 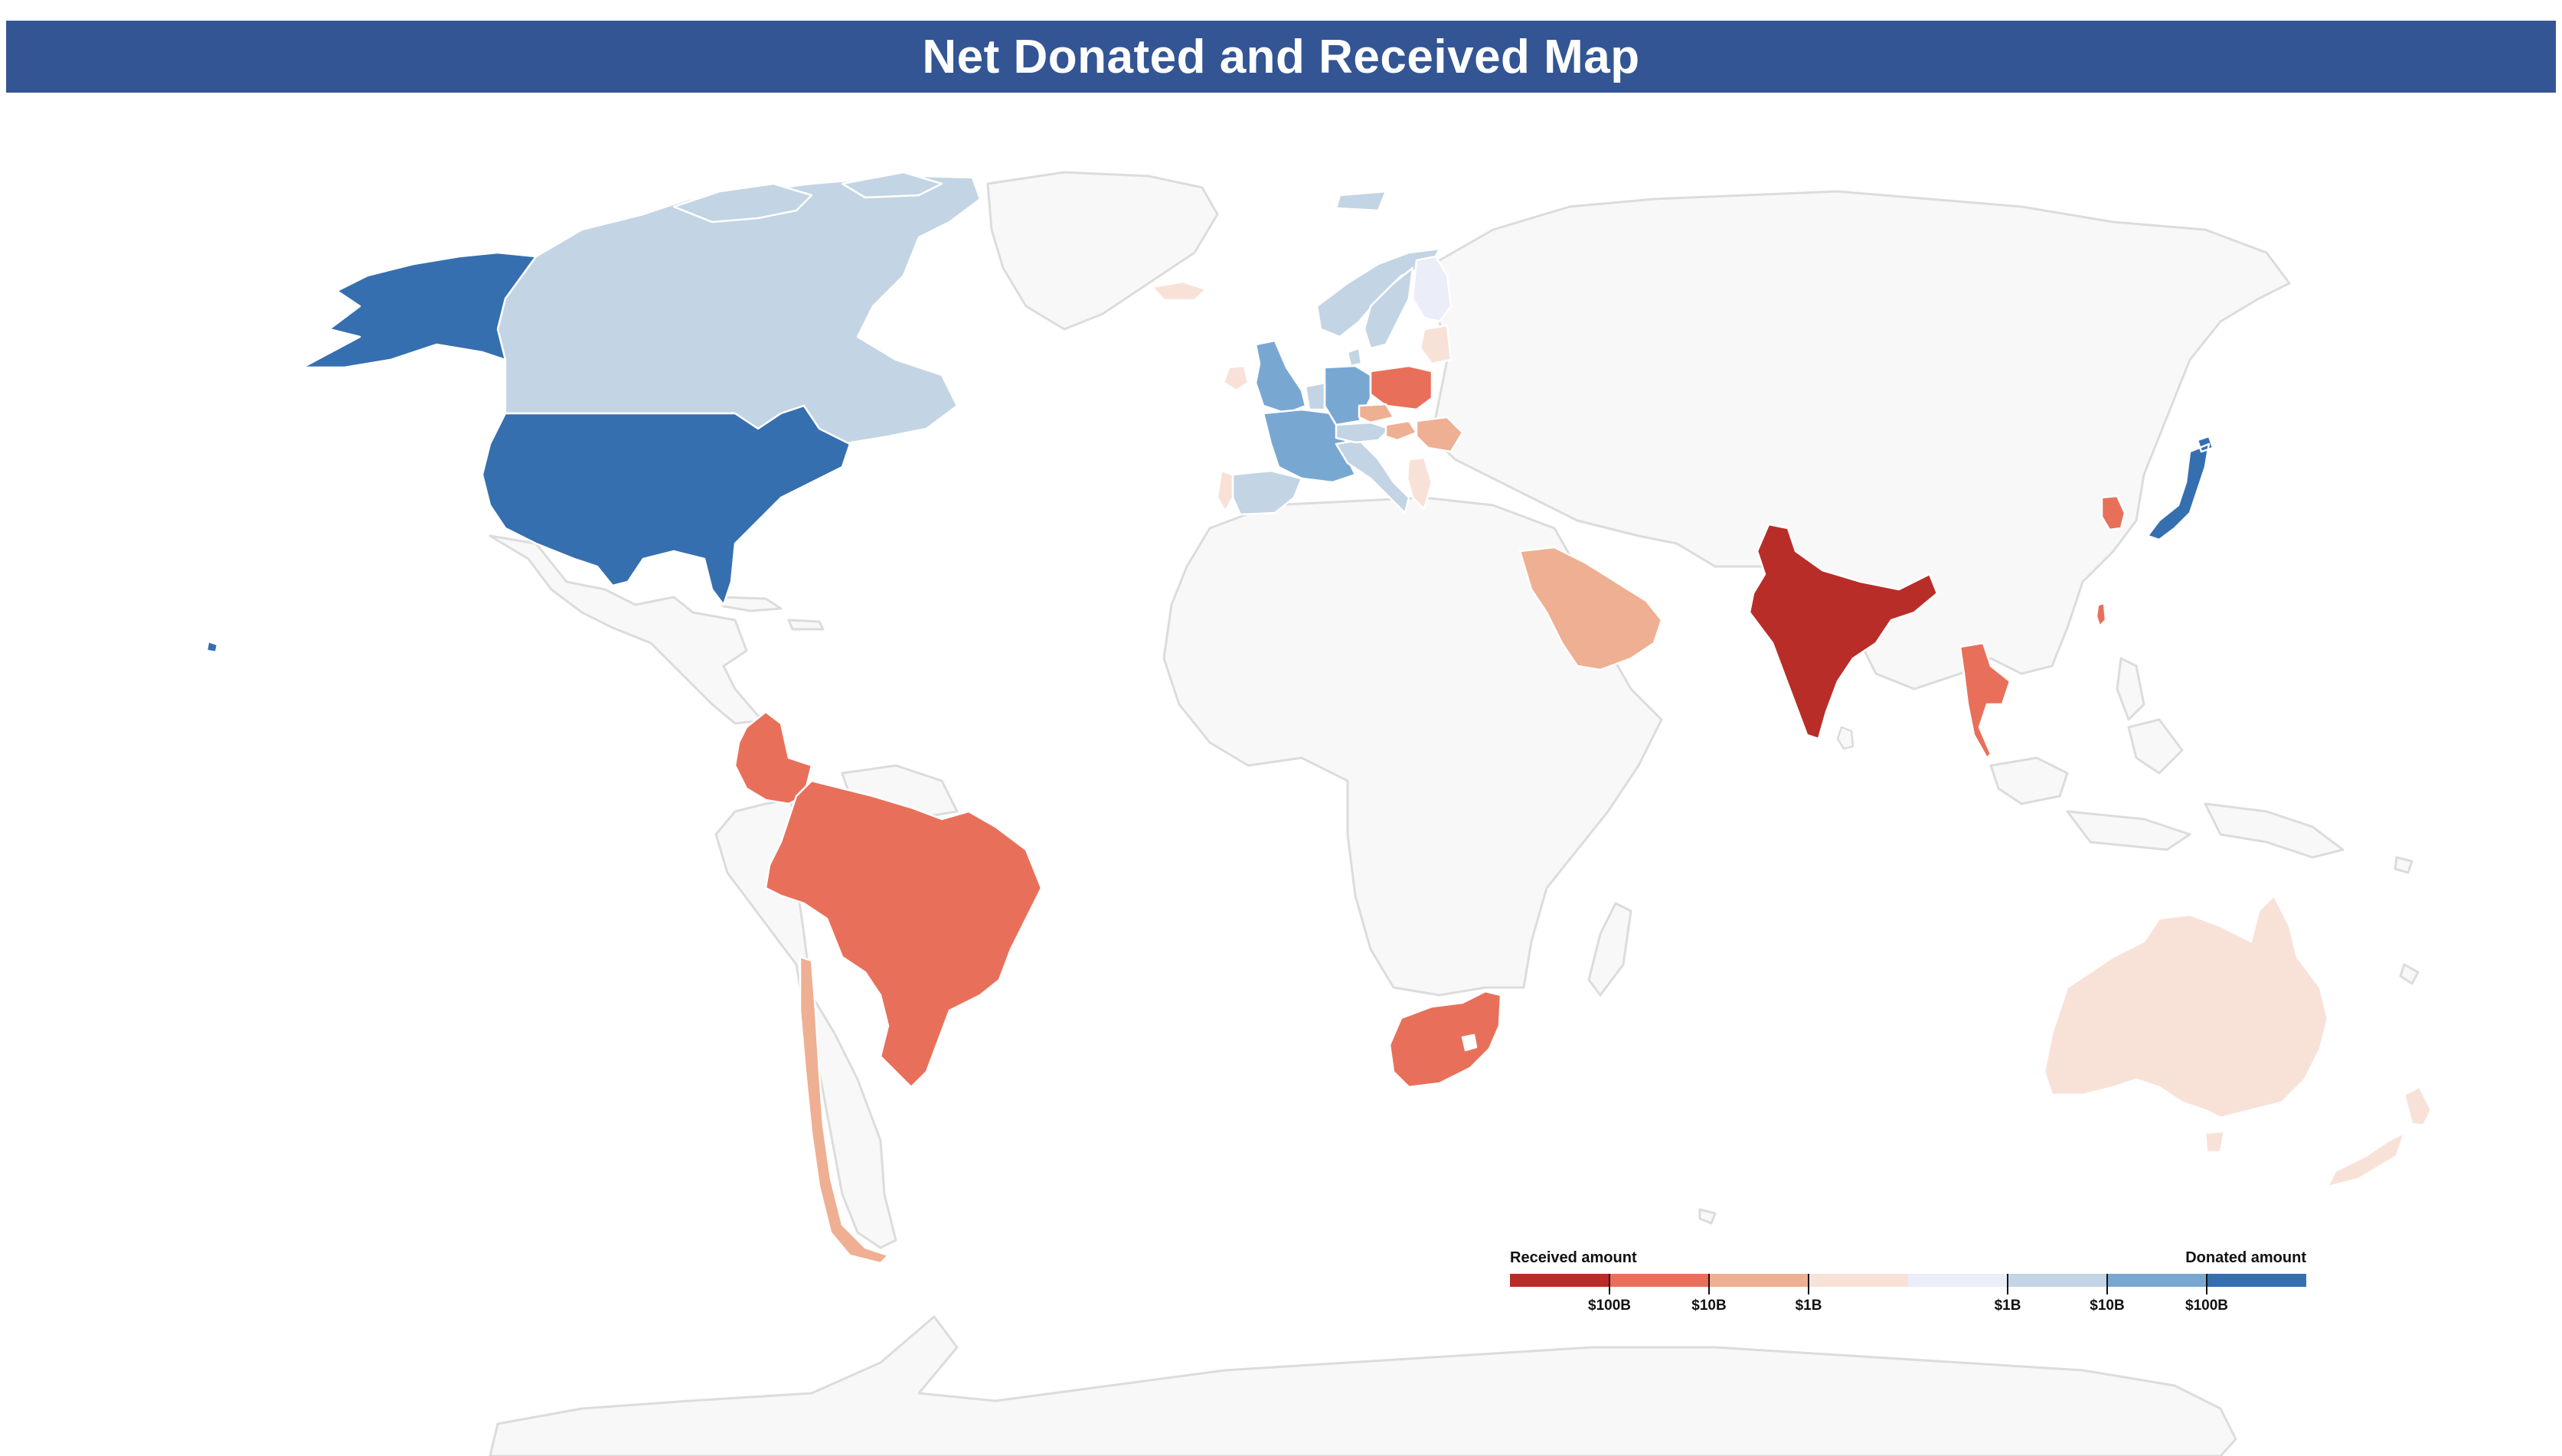 What do you see at coordinates (2245, 1257) in the screenshot?
I see `legend-right-label: Donated amount` at bounding box center [2245, 1257].